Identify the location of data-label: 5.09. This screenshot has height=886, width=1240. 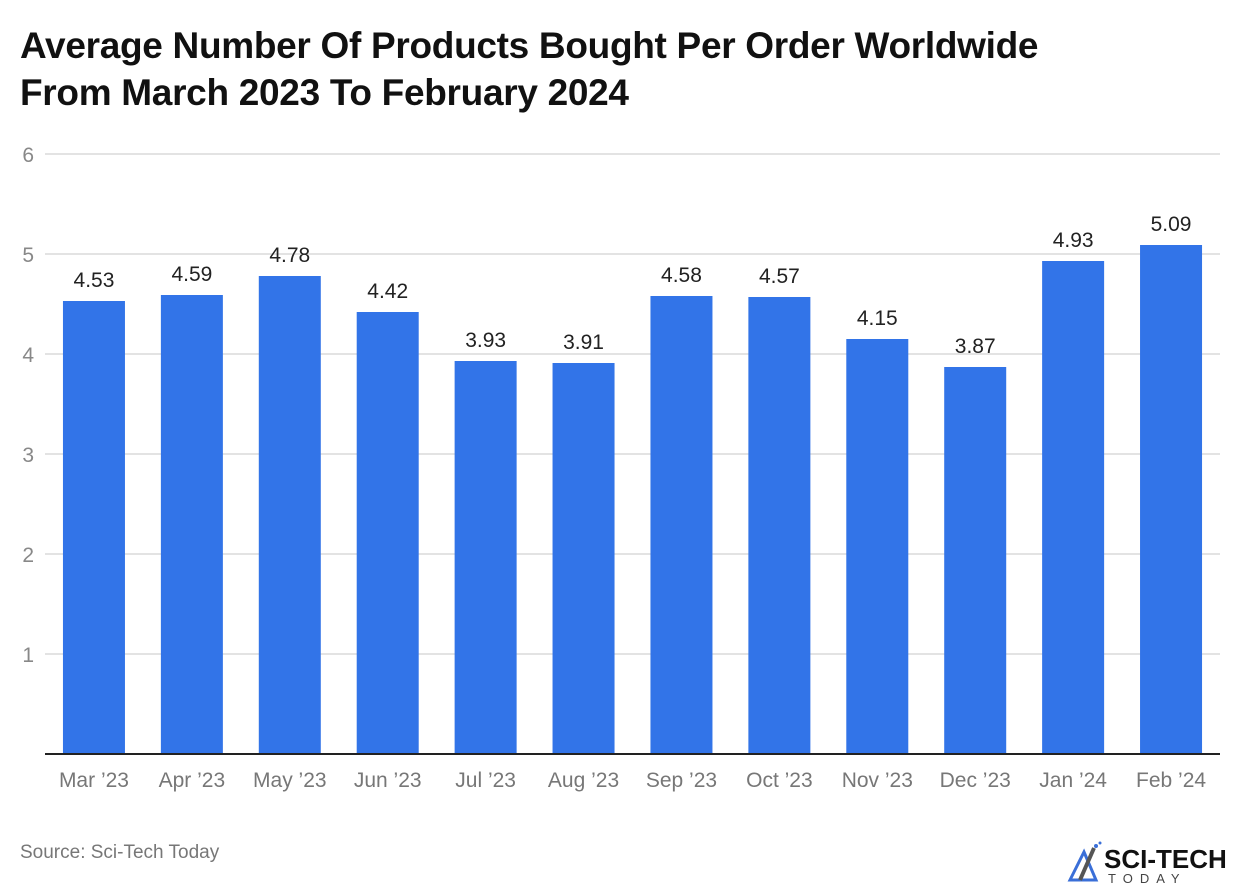
(1171, 224).